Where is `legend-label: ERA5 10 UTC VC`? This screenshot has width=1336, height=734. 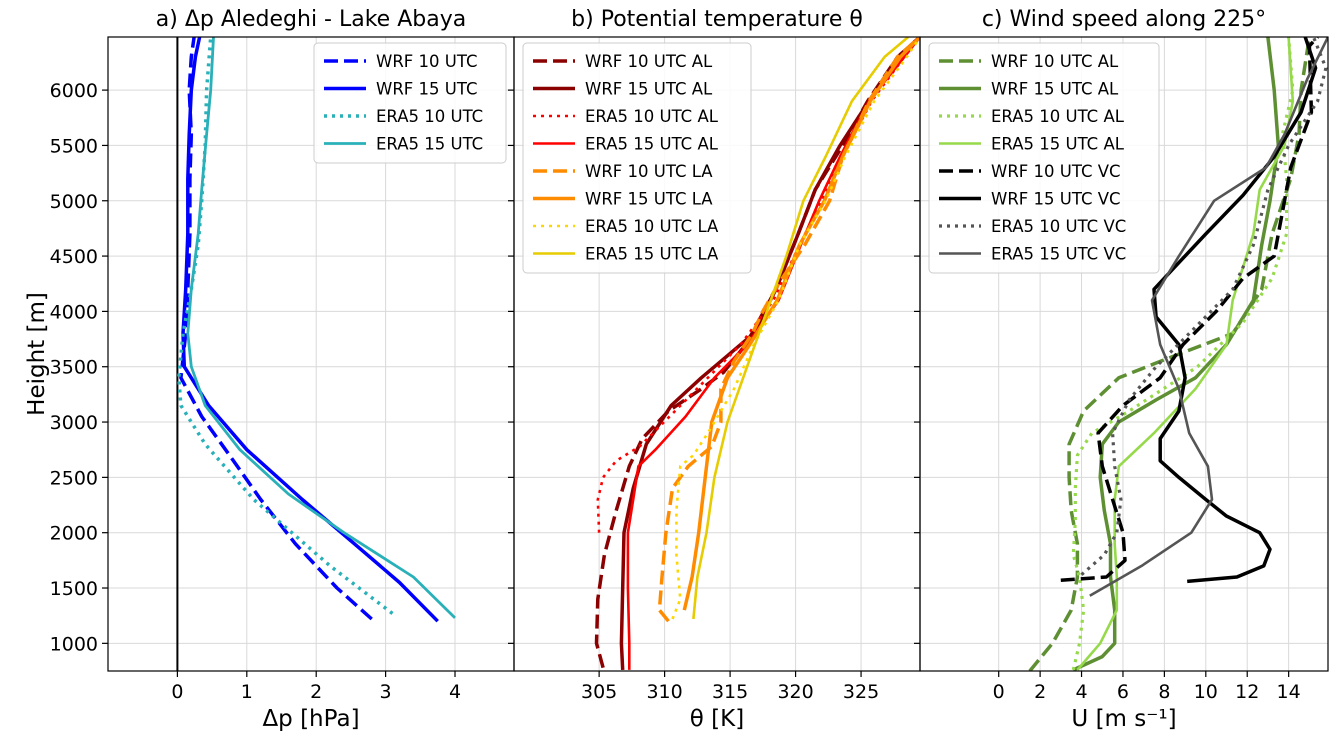
legend-label: ERA5 10 UTC VC is located at coordinates (1058, 226).